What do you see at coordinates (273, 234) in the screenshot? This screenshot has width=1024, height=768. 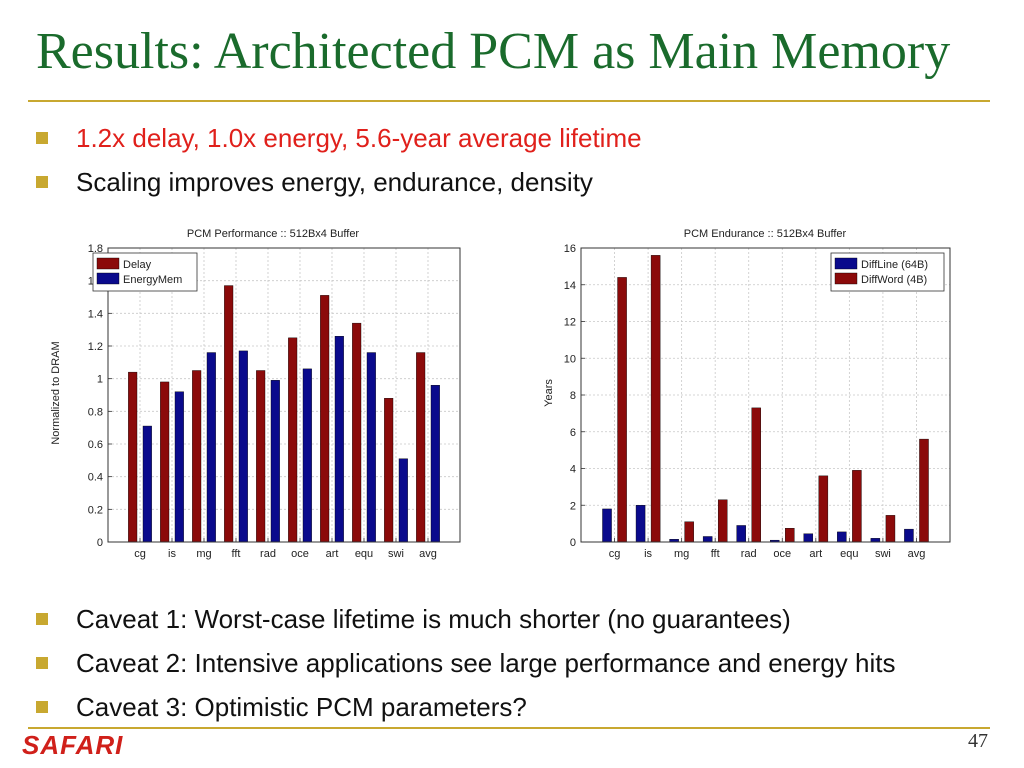 I see `chart-title: PCM Performance :: 512Bx4 Buffer` at bounding box center [273, 234].